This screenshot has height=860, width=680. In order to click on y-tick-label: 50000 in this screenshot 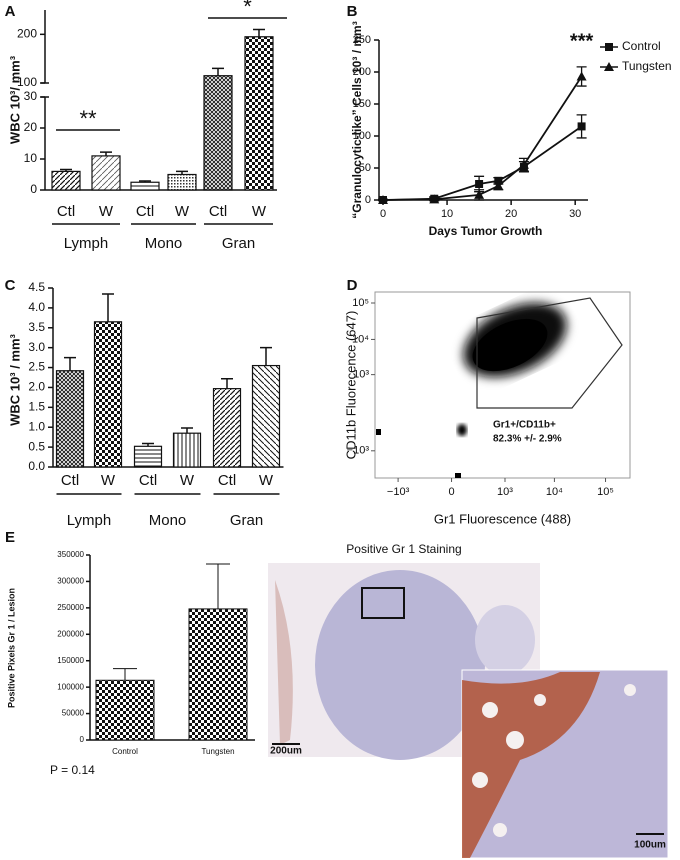, I will do `click(73, 713)`.